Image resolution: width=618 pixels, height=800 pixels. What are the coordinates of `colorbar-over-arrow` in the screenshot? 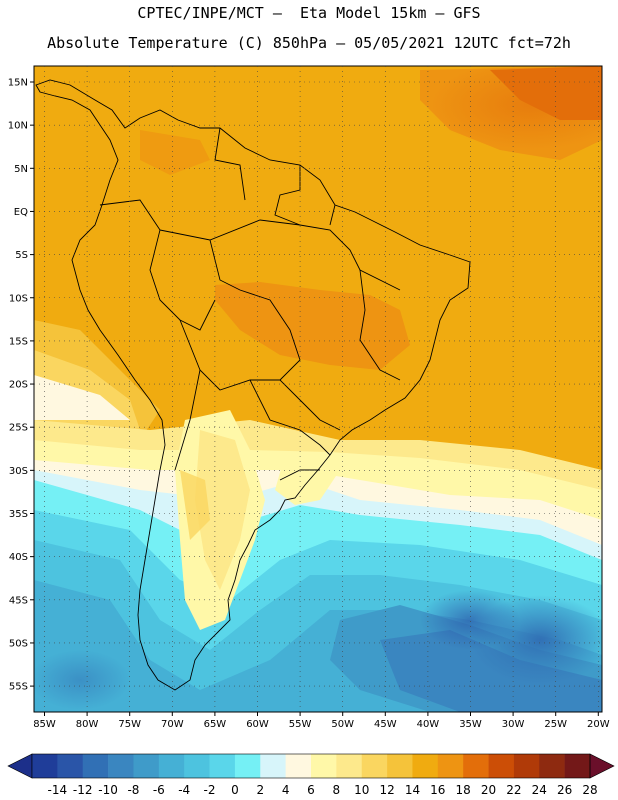 It's located at (602, 766).